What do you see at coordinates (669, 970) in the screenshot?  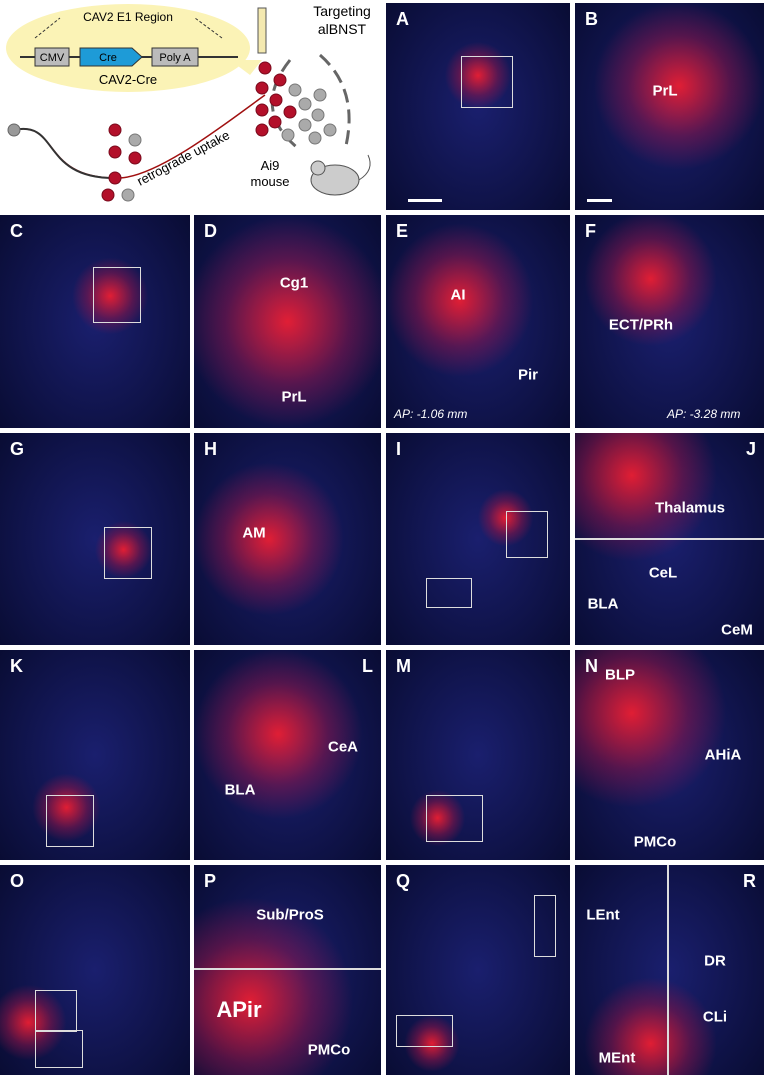 I see `micrograph-panel: R LEnt MEnt DR CLi` at bounding box center [669, 970].